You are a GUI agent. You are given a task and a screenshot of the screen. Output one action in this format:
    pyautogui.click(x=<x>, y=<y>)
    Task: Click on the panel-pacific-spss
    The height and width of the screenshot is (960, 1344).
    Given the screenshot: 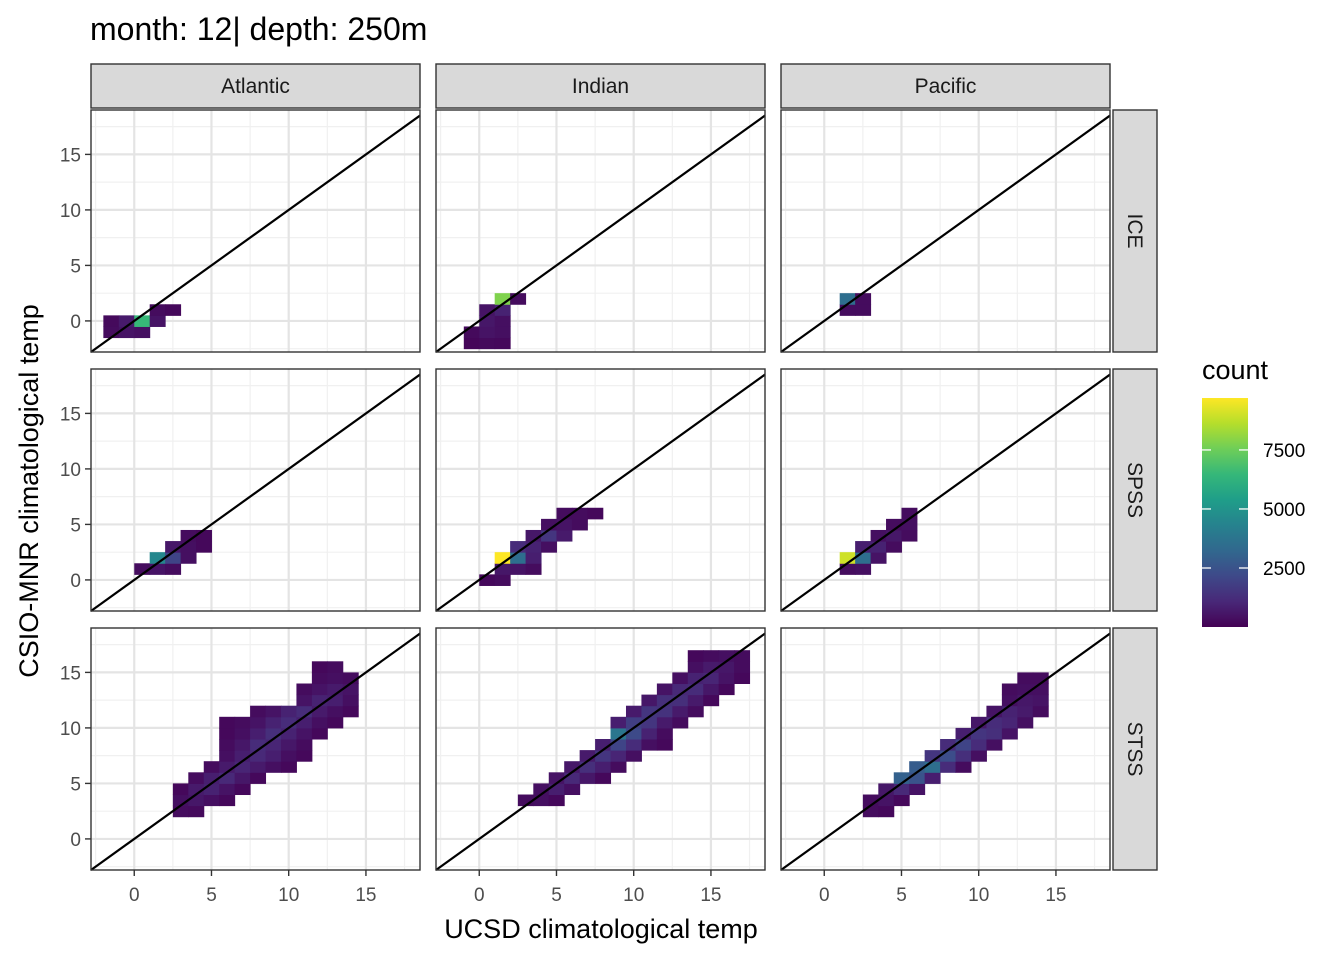 What is the action you would take?
    pyautogui.click(x=945, y=490)
    